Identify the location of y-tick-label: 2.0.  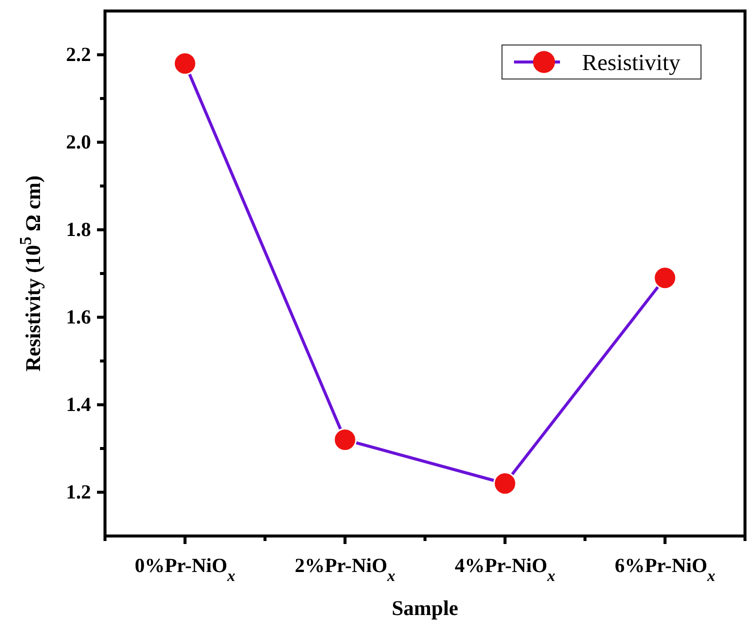
(78, 143).